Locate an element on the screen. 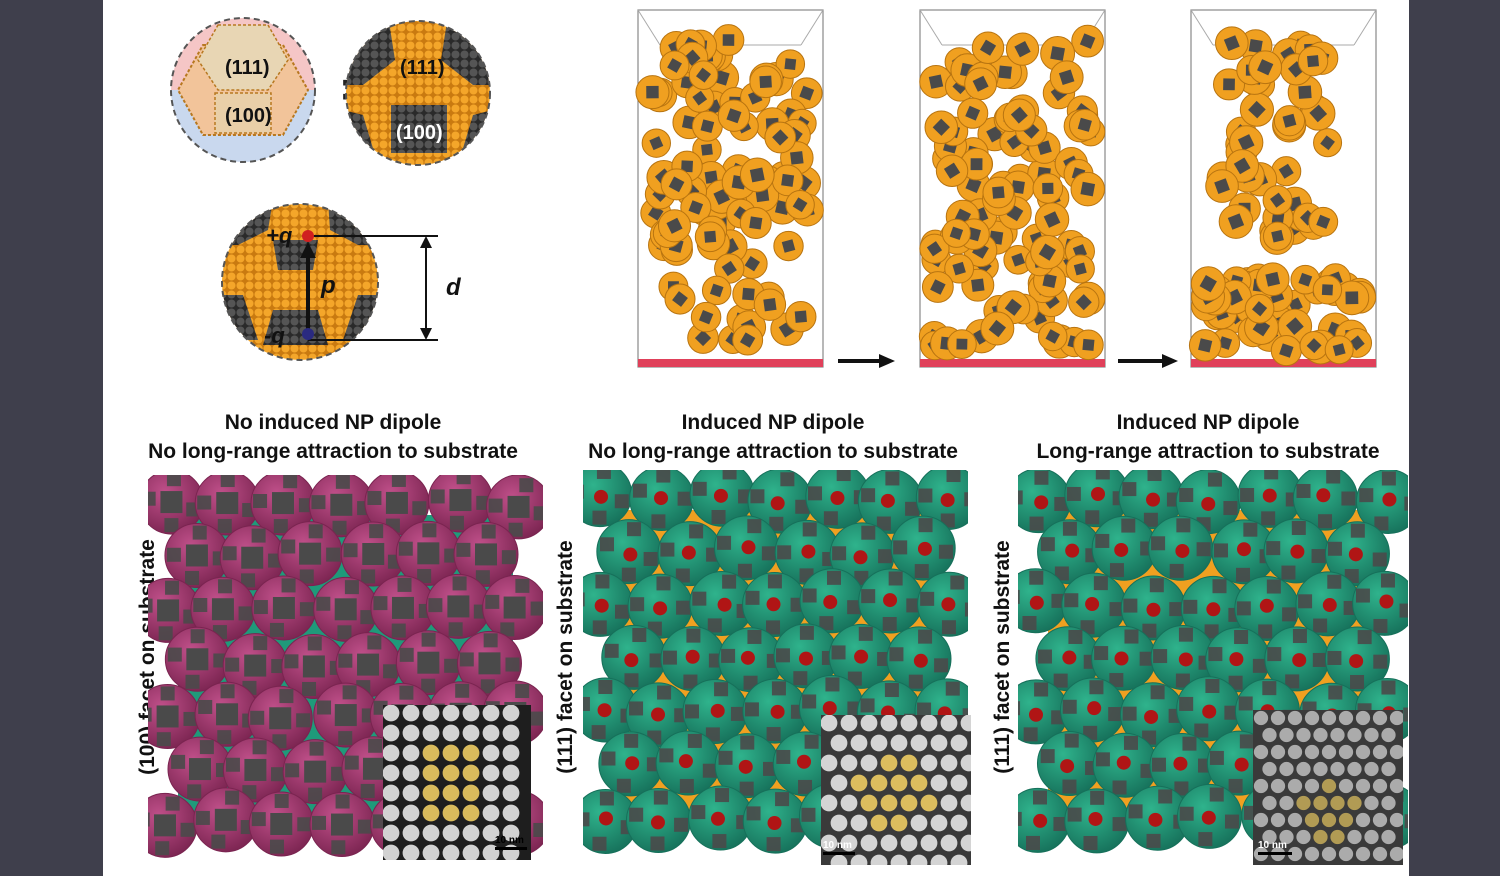 The image size is (1500, 876). dipole-label: p is located at coordinates (328, 285).